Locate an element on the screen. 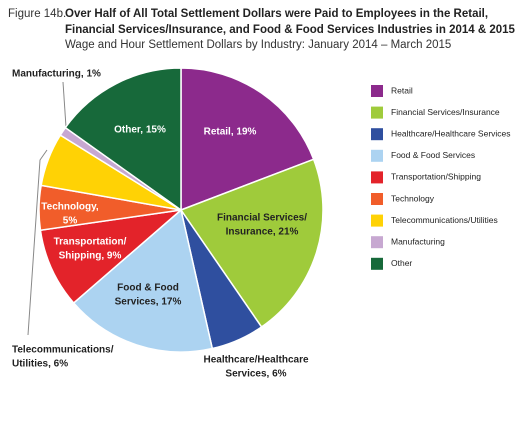 This screenshot has height=424, width=522. legend-label: Telecommunications/Utilities is located at coordinates (444, 220).